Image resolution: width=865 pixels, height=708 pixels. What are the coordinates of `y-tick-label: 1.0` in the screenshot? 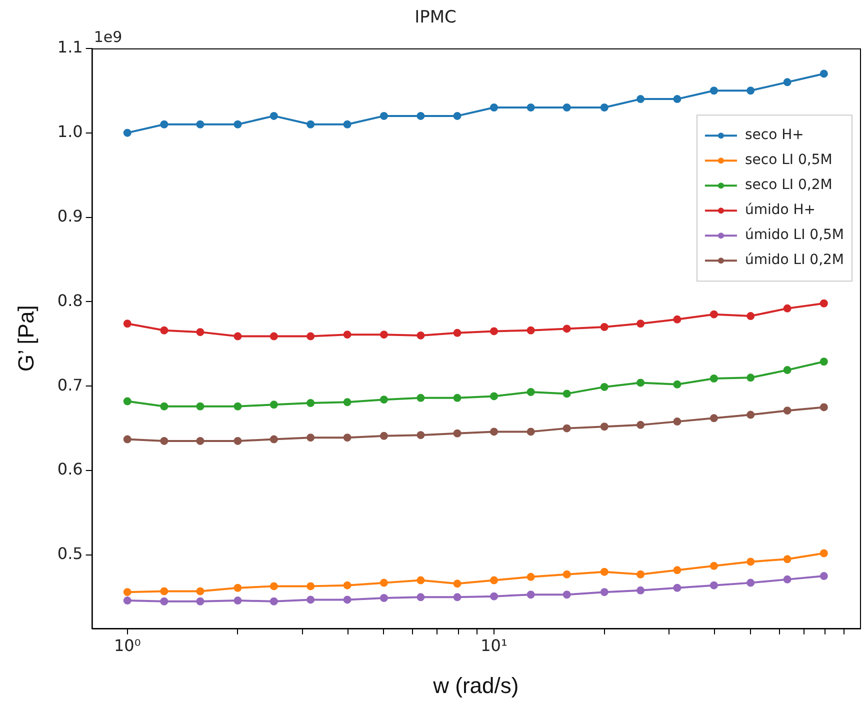 It's located at (70, 131).